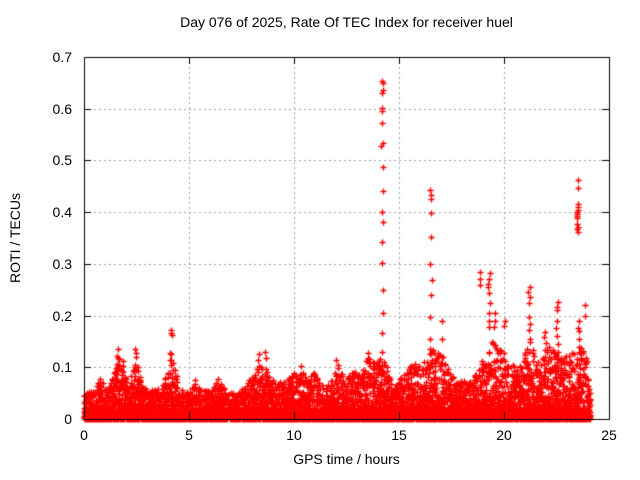 The width and height of the screenshot is (640, 480). What do you see at coordinates (62, 108) in the screenshot?
I see `y-tick-label: 0.6` at bounding box center [62, 108].